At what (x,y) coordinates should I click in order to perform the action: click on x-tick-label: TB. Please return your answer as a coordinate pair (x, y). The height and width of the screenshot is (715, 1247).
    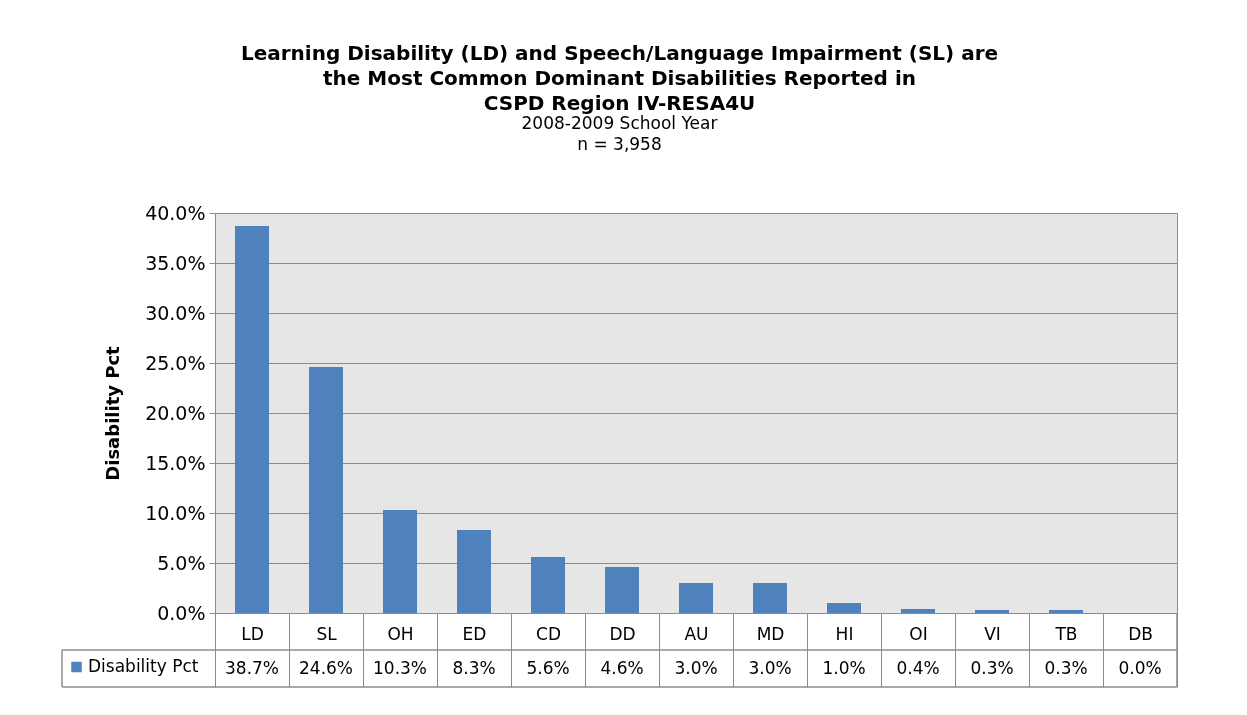
    Looking at the image, I should click on (1066, 634).